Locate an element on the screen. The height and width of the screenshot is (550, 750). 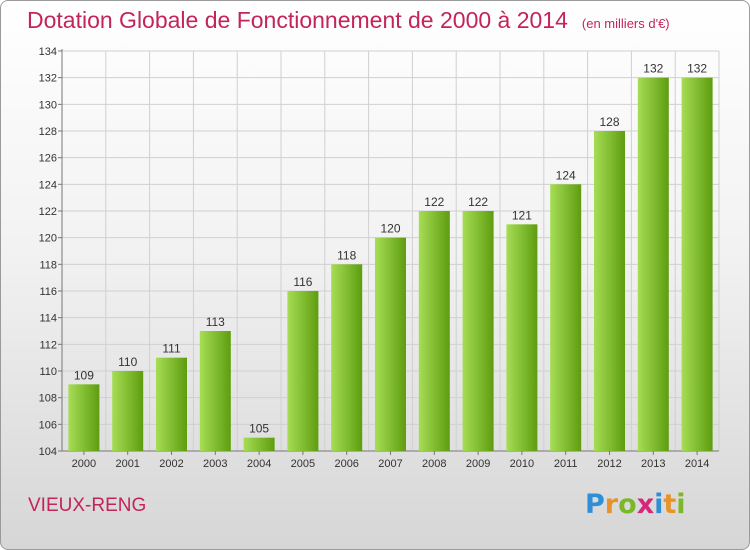
proxiti-logo: Proxiti is located at coordinates (635, 504).